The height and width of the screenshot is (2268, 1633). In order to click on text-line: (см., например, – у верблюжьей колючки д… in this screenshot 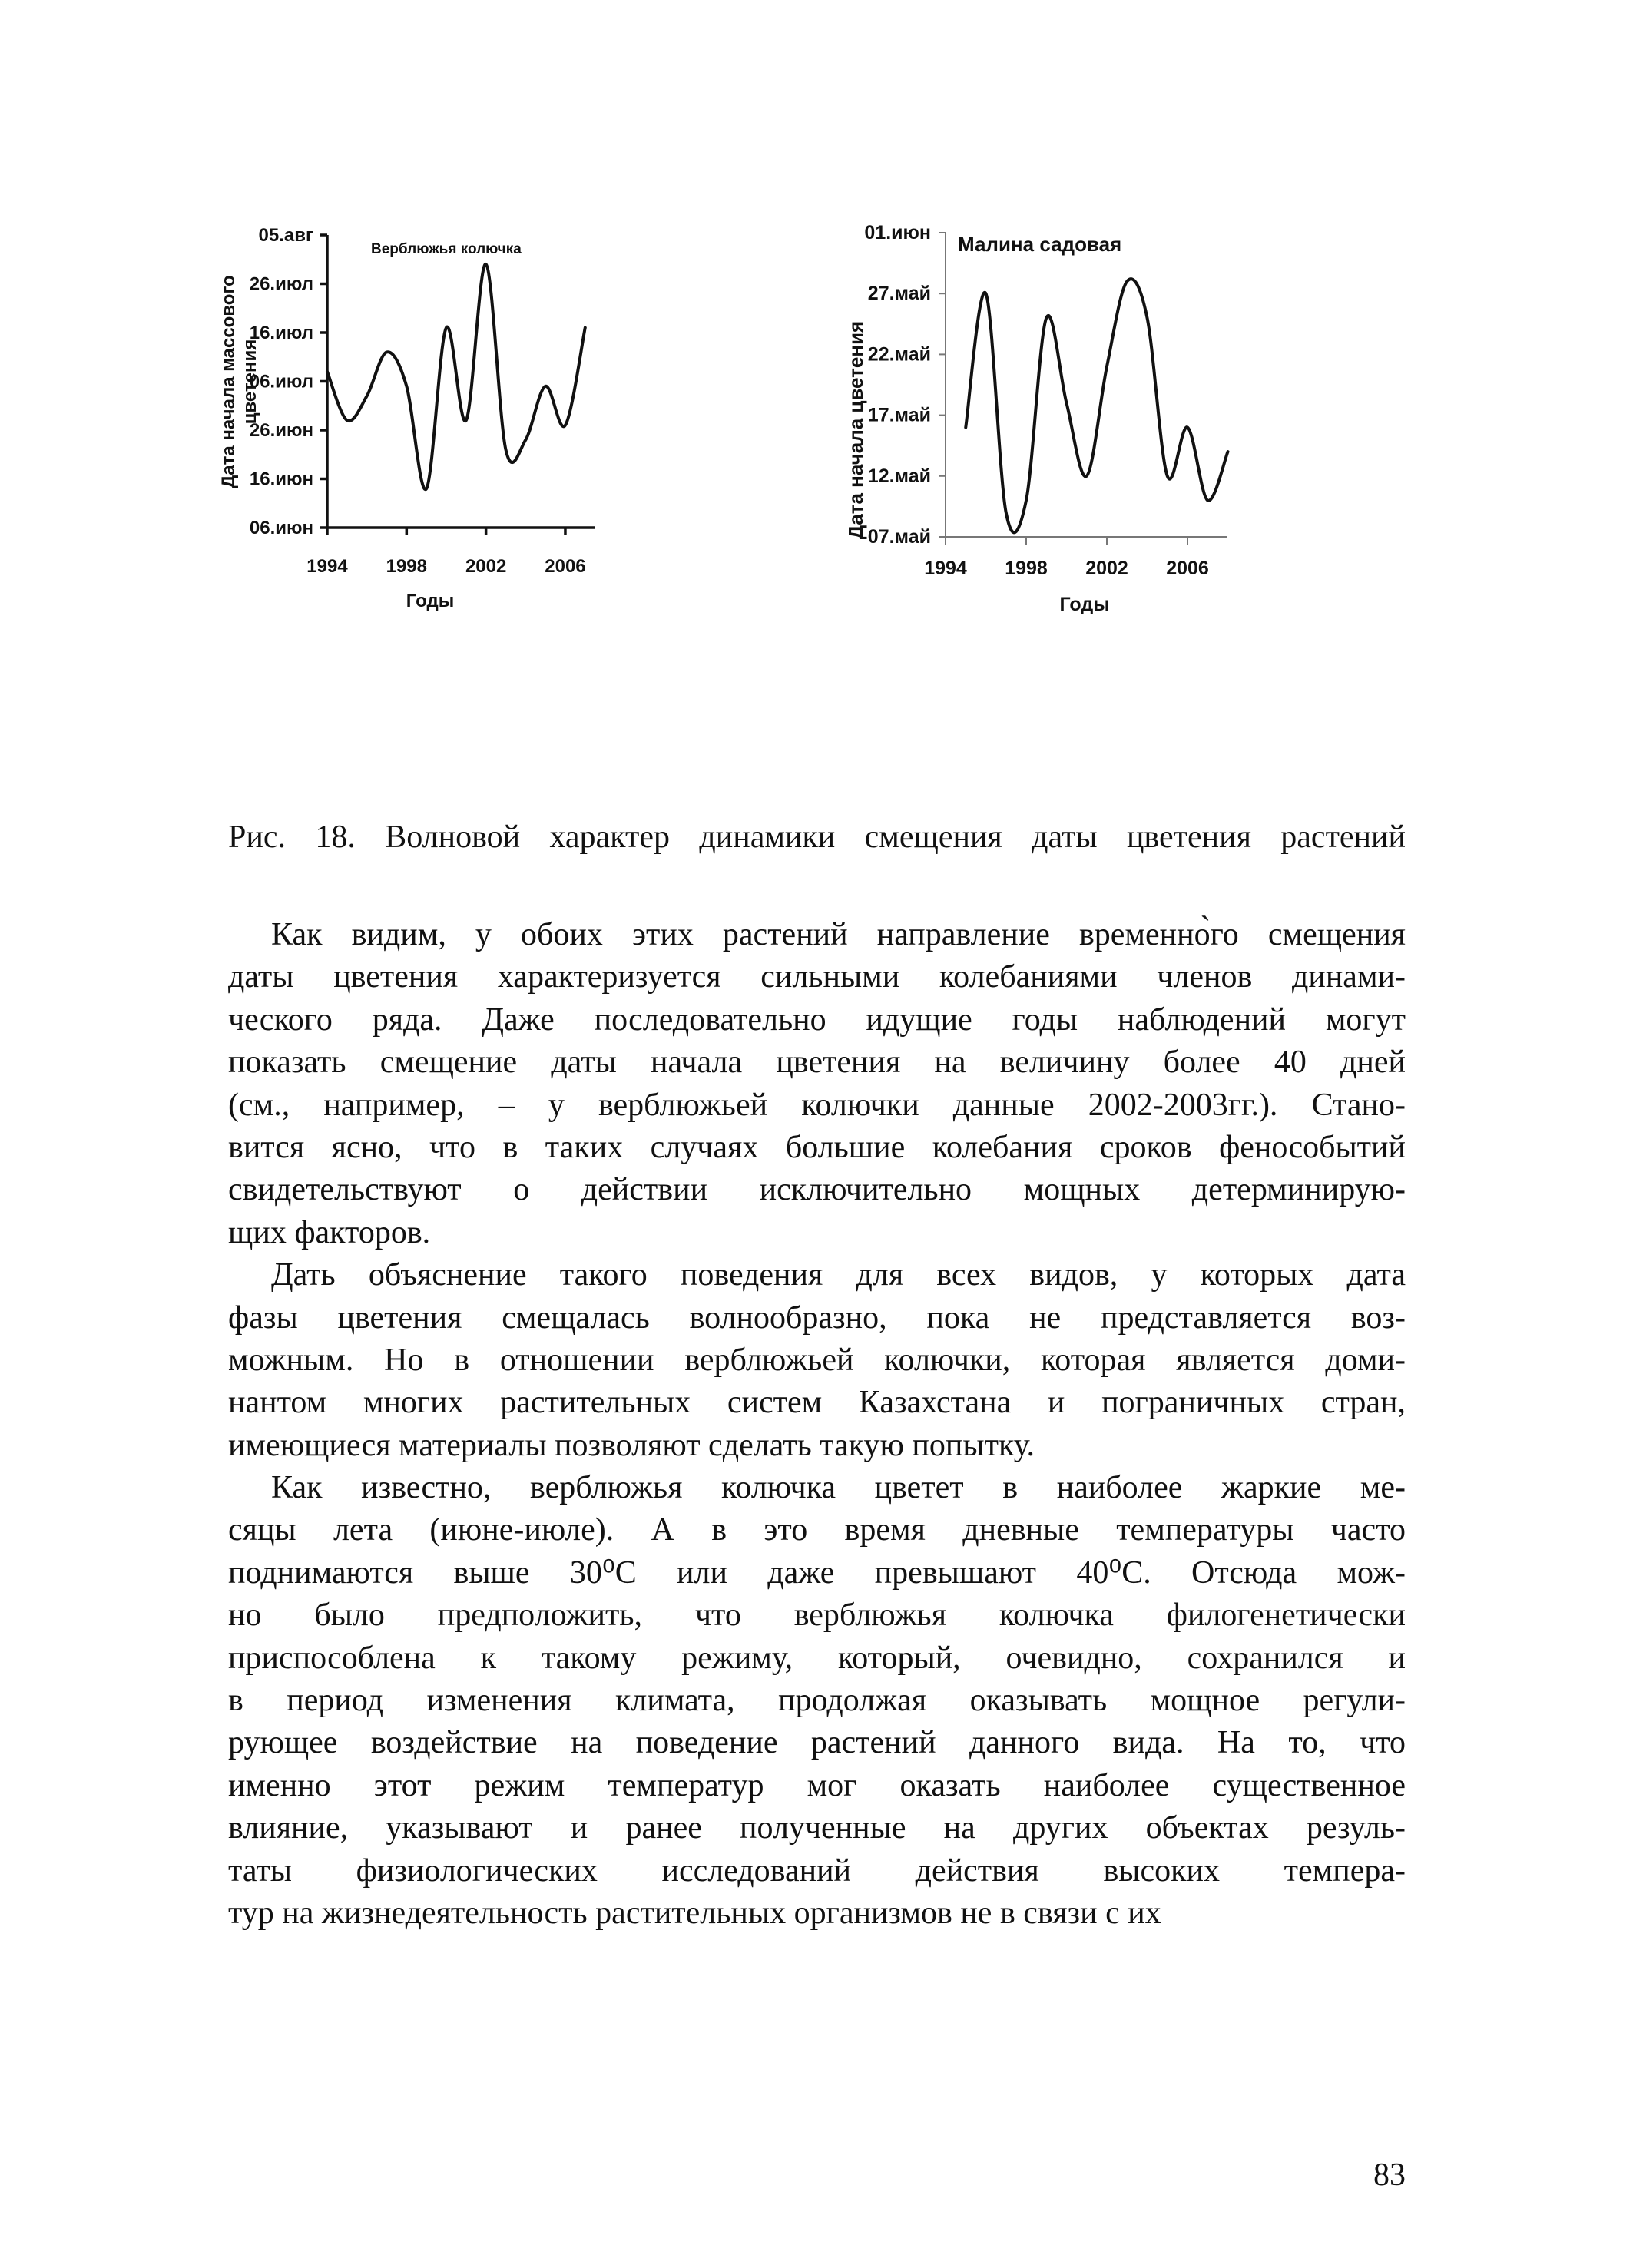, I will do `click(817, 1105)`.